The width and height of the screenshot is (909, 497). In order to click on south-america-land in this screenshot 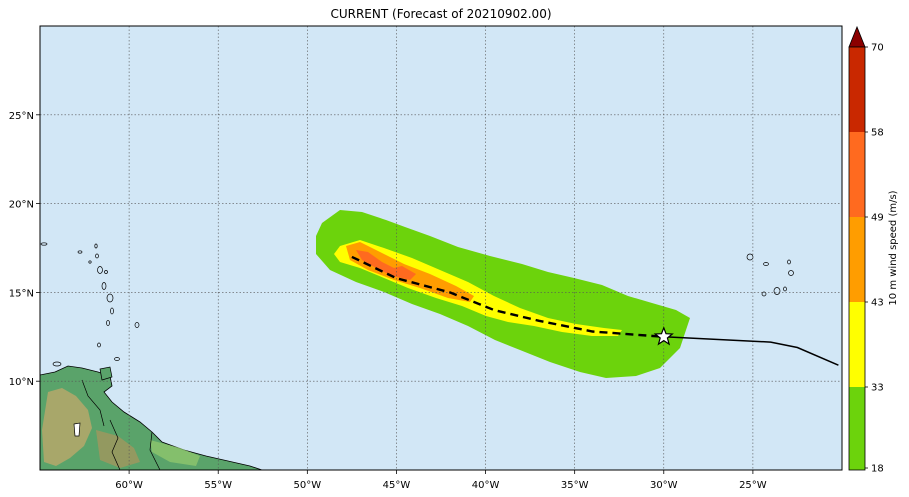, I will do `click(151, 417)`.